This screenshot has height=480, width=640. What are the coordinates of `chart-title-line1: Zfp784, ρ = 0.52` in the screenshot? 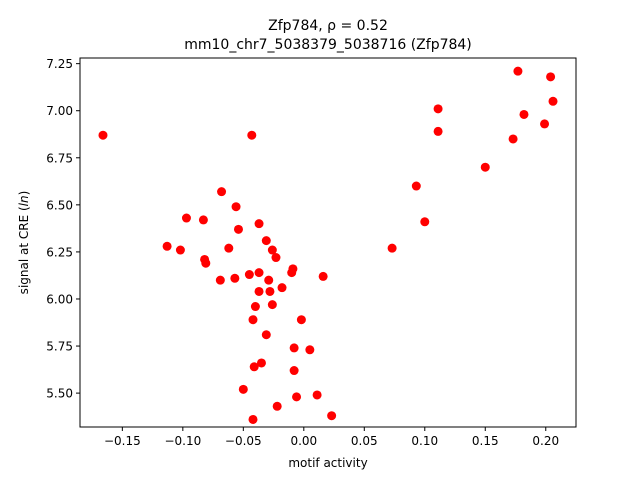 It's located at (328, 26).